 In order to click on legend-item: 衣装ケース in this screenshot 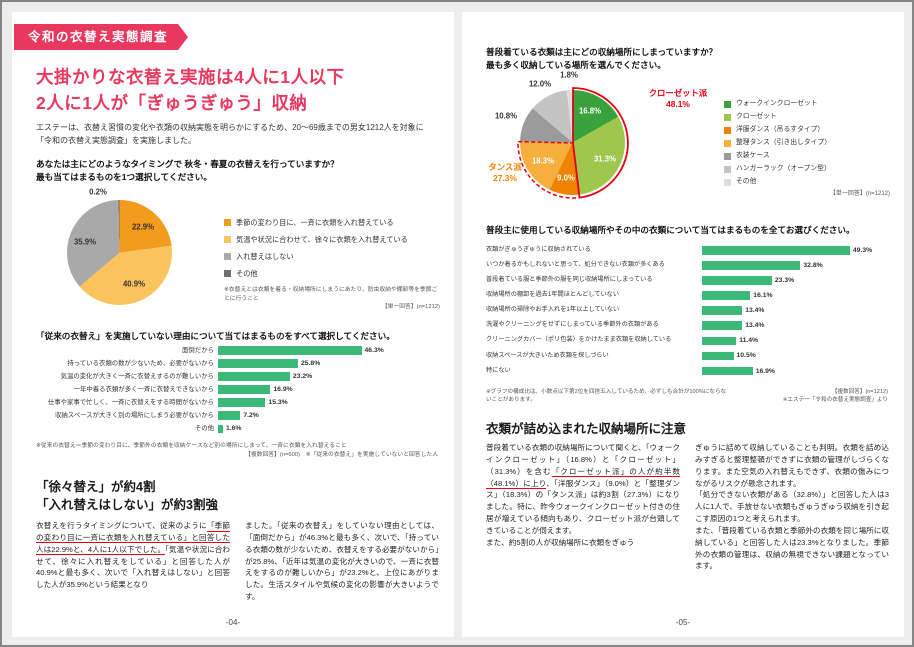, I will do `click(808, 156)`.